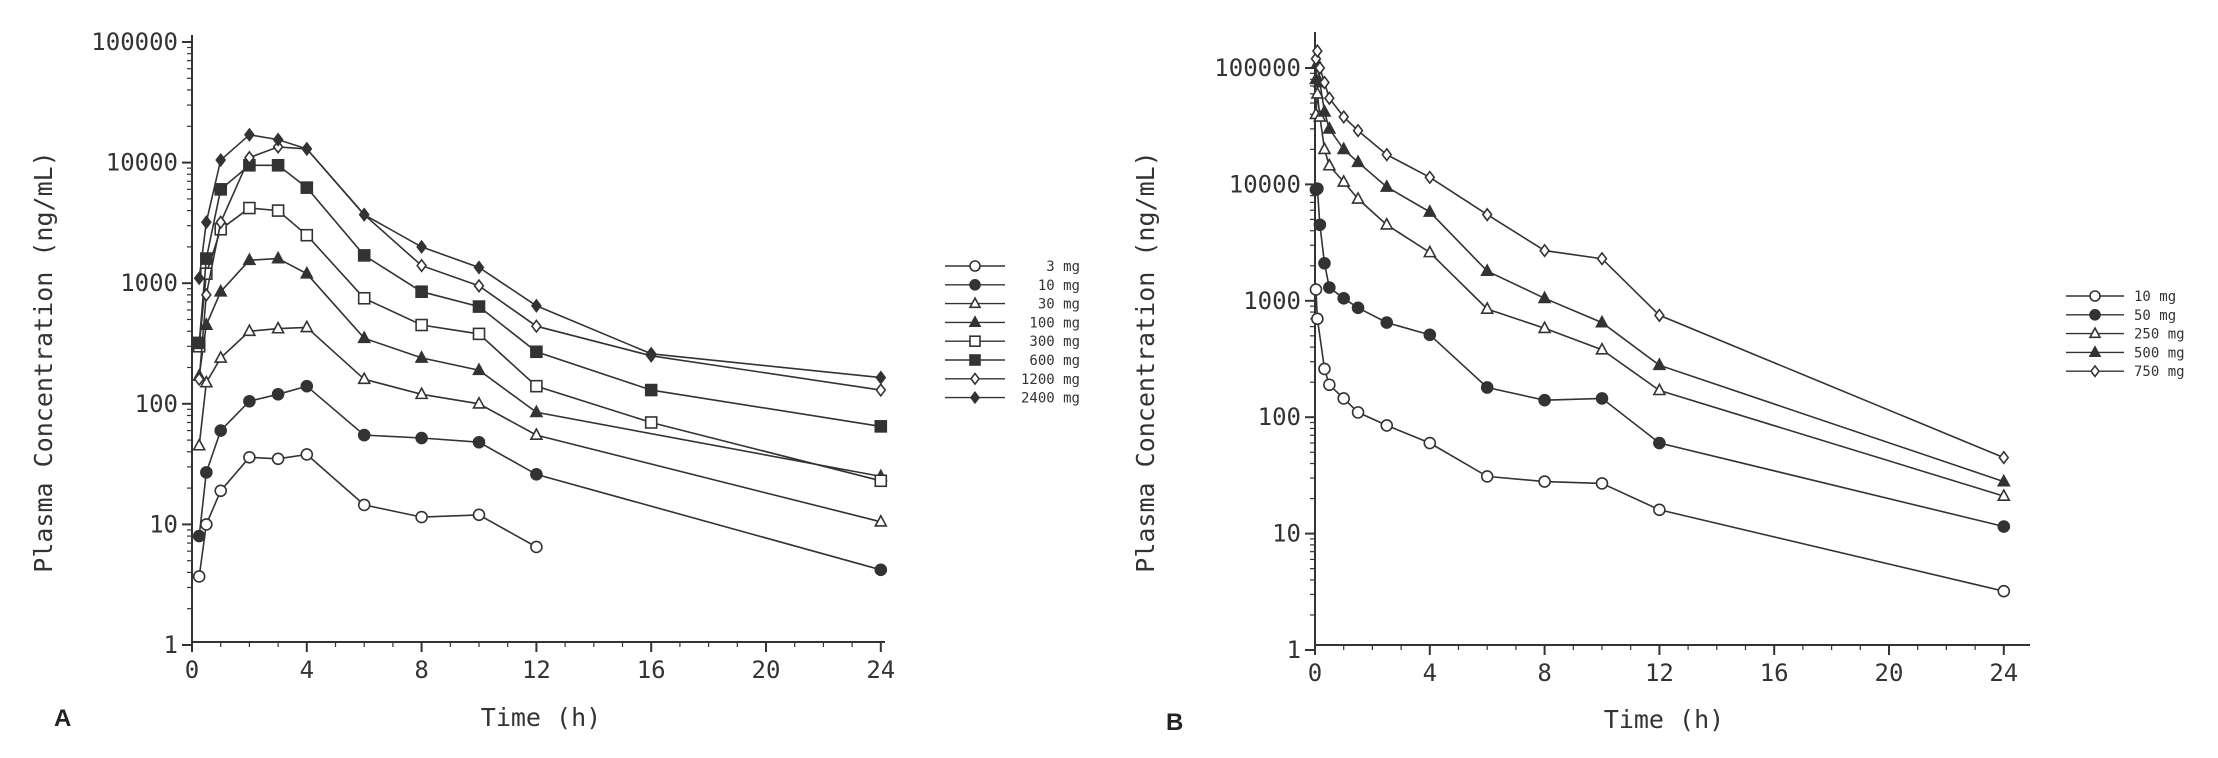 The width and height of the screenshot is (2218, 758). What do you see at coordinates (1174, 722) in the screenshot?
I see `panel-b-letter: B` at bounding box center [1174, 722].